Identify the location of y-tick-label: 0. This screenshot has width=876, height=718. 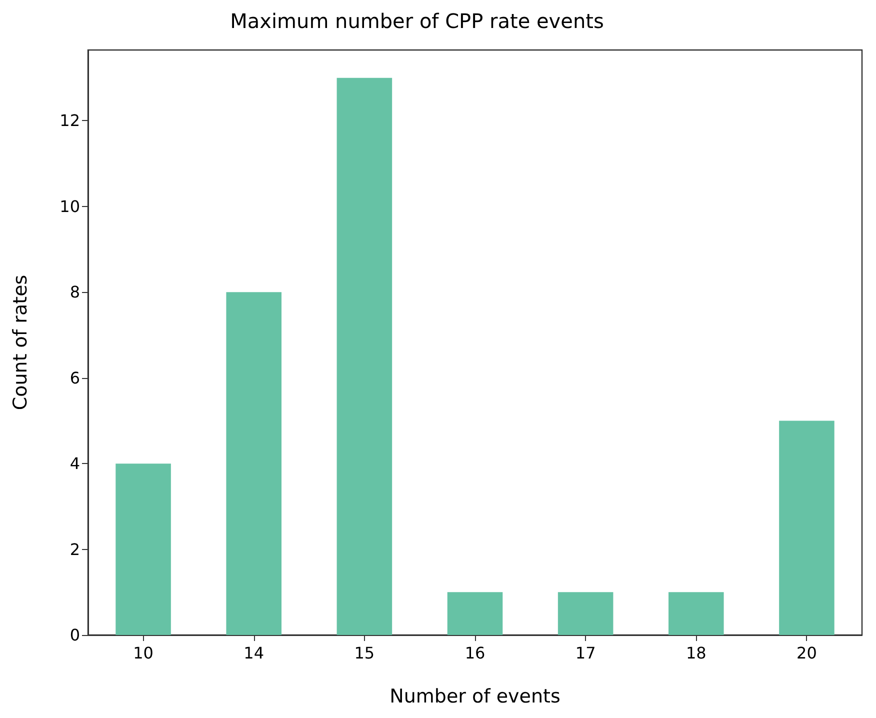
(75, 635).